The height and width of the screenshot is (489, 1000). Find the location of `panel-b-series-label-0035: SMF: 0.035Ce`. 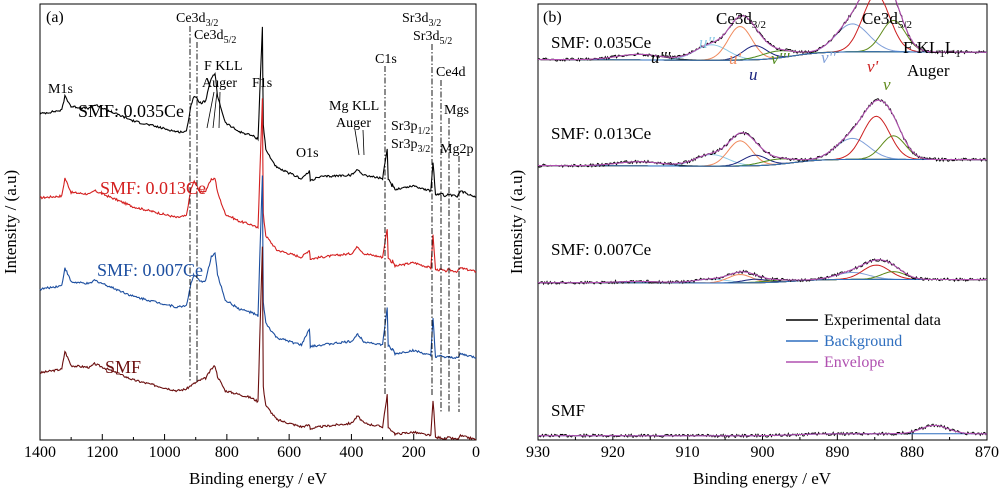

panel-b-series-label-0035: SMF: 0.035Ce is located at coordinates (601, 42).